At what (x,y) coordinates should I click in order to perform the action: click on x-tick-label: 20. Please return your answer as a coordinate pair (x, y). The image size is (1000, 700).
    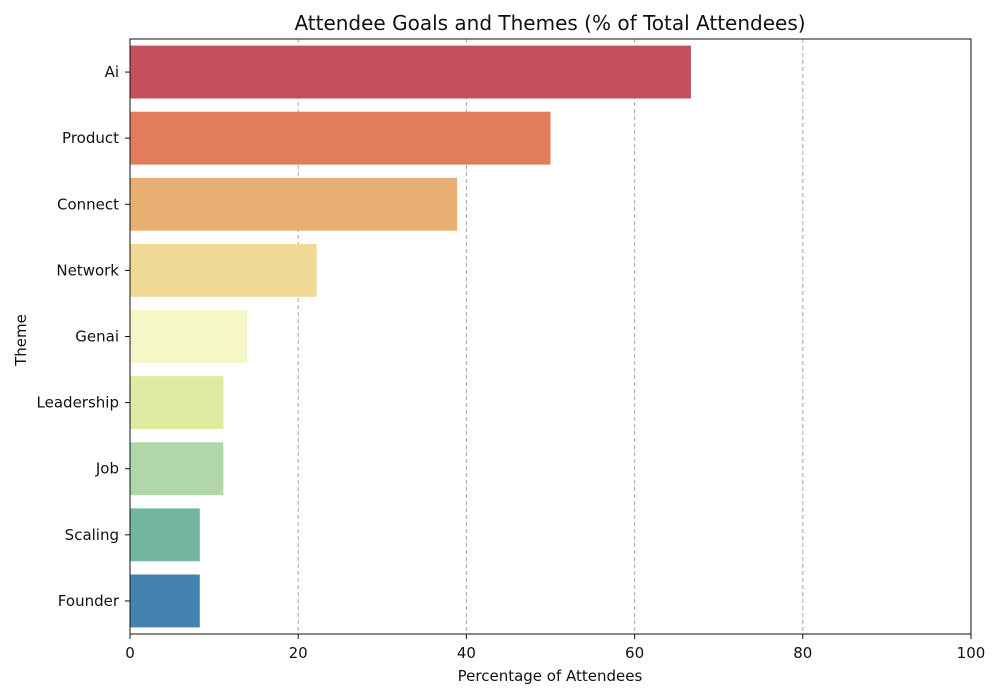
    Looking at the image, I should click on (298, 653).